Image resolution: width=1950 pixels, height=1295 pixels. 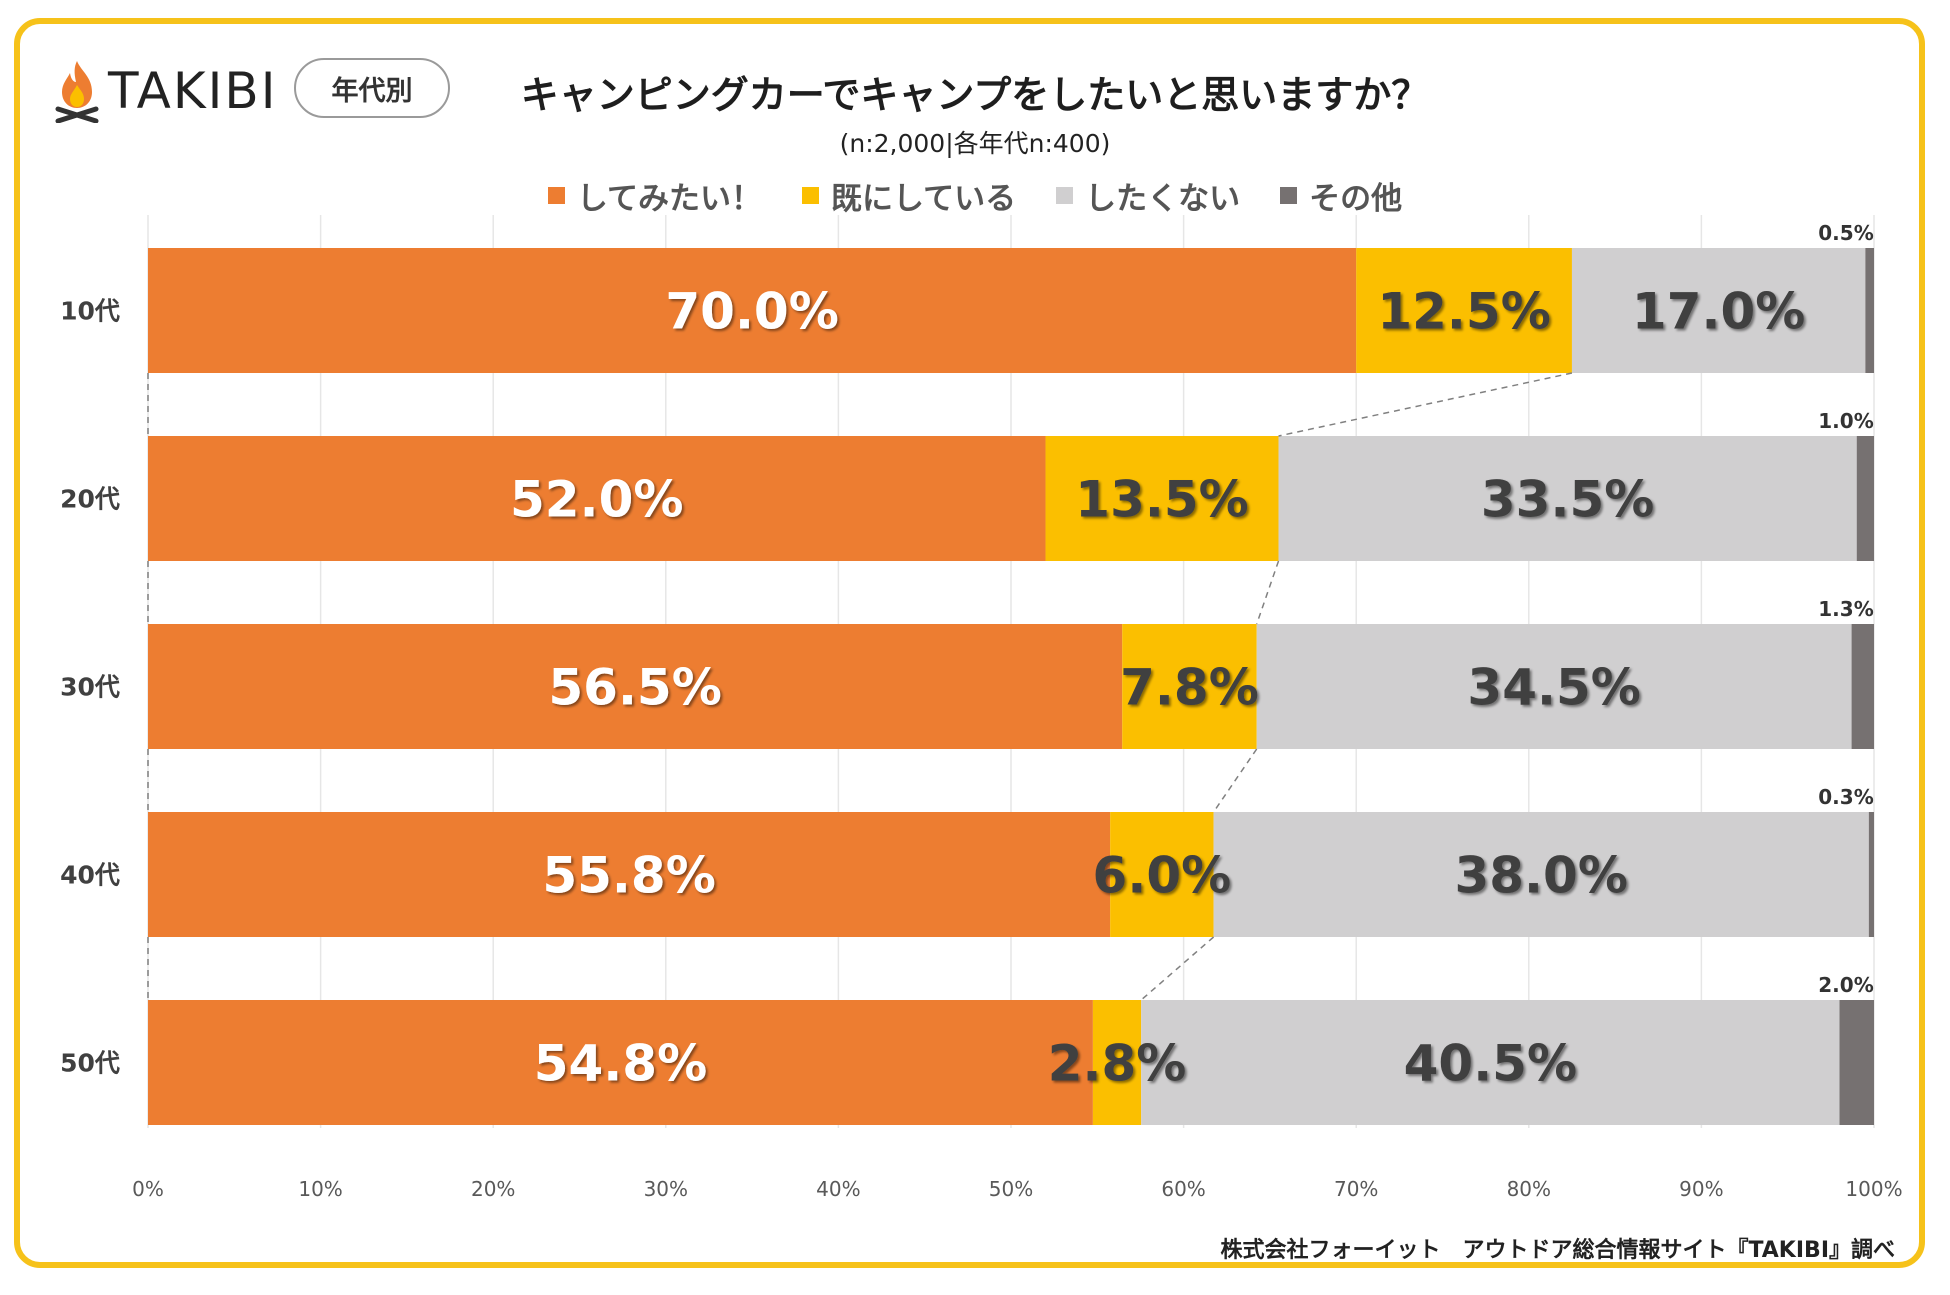 I want to click on data-label: 2.8%, so click(x=1117, y=1064).